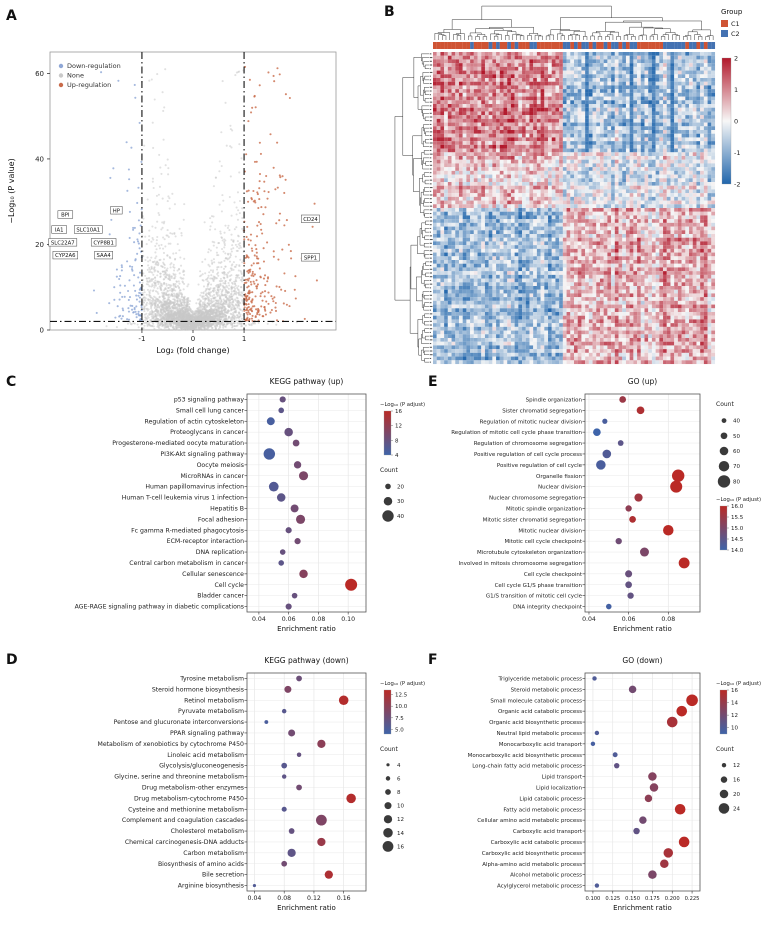  Describe the element at coordinates (11, 16) in the screenshot. I see `panel-label-a: A` at that location.